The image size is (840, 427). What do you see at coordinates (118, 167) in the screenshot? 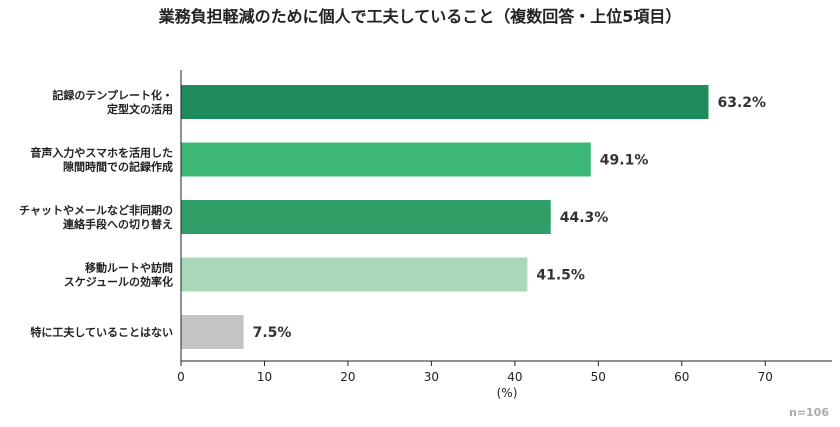
I see `category-label: 隙間時間での記録作成` at bounding box center [118, 167].